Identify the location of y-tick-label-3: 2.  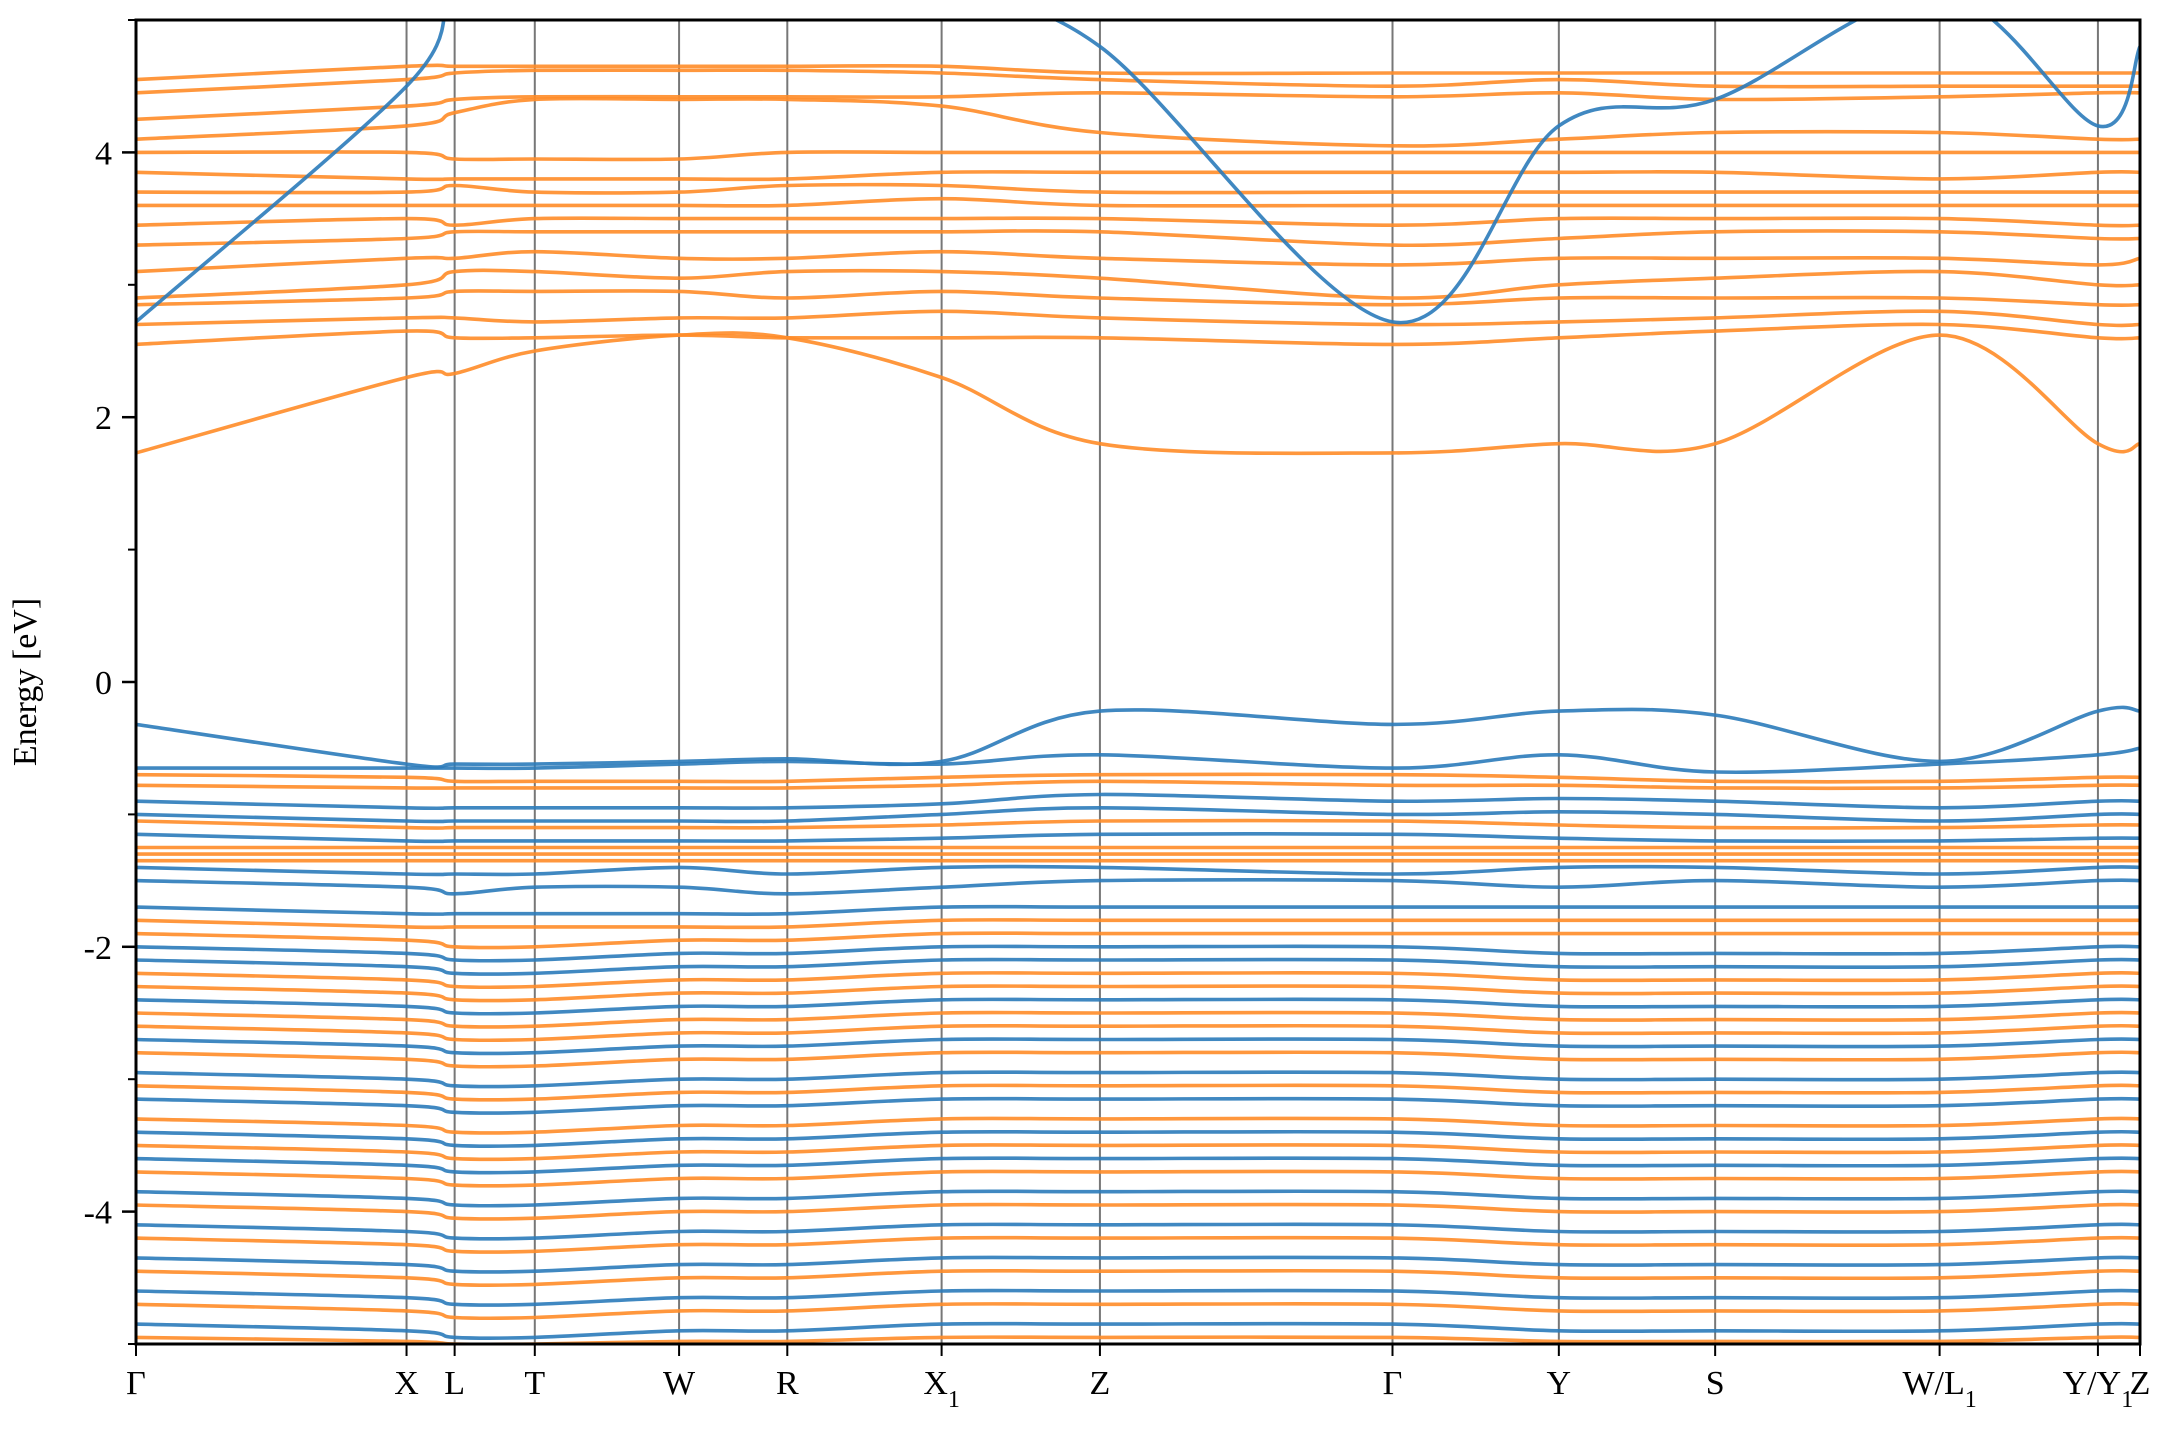
(103, 418).